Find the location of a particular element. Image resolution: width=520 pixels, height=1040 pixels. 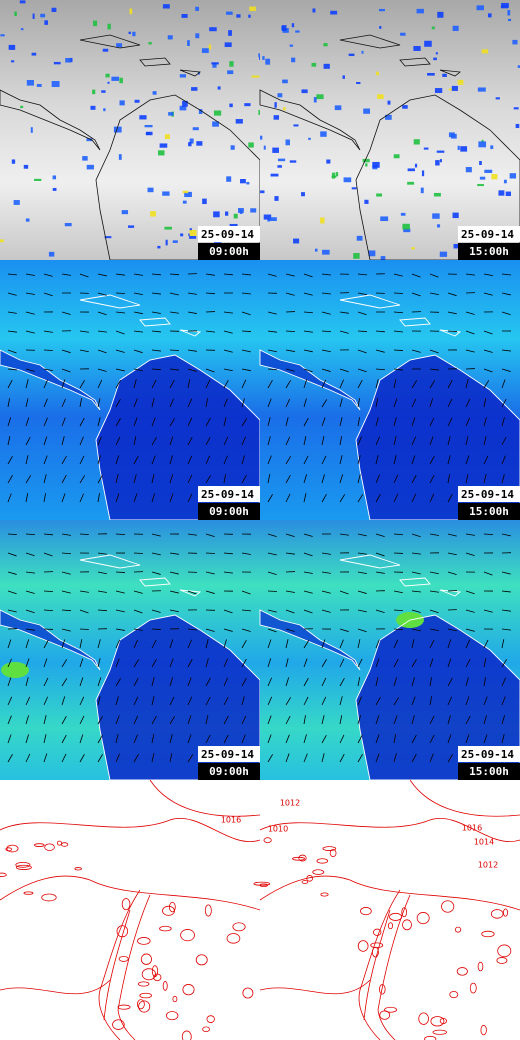

time-label: 15:00h is located at coordinates (489, 511).